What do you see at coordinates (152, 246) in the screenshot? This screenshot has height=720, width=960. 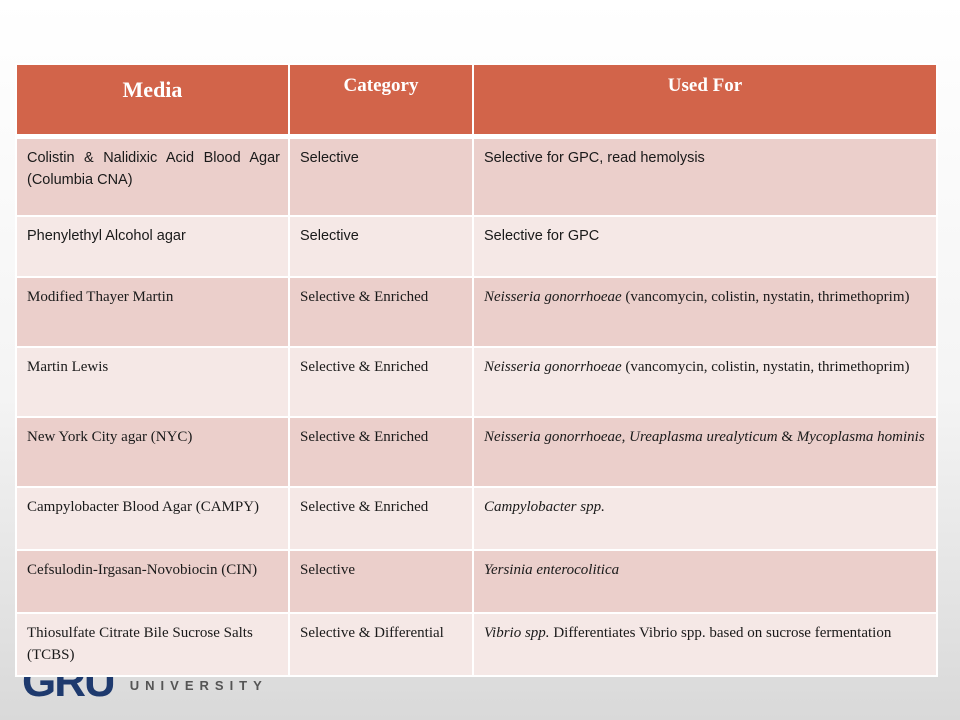 I see `cell-media: Phenylethyl Alcohol agar` at bounding box center [152, 246].